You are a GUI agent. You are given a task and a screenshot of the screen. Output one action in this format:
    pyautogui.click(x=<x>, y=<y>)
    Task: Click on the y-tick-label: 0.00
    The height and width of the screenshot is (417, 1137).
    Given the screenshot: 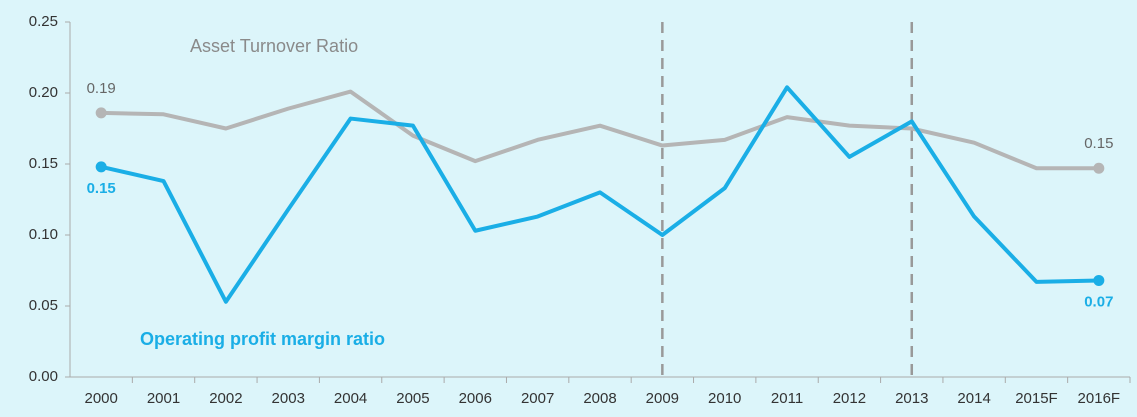 What is the action you would take?
    pyautogui.click(x=43, y=376)
    